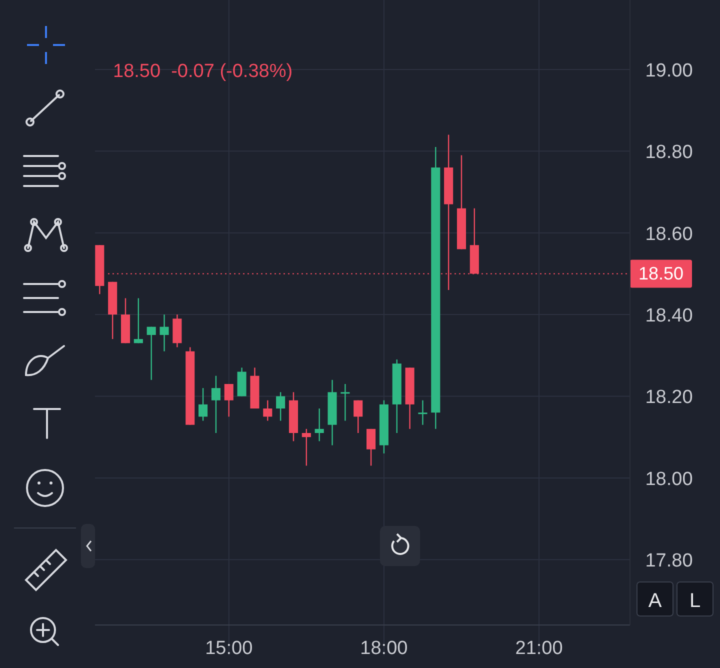  What do you see at coordinates (539, 648) in the screenshot?
I see `x-tick-label: 21:00` at bounding box center [539, 648].